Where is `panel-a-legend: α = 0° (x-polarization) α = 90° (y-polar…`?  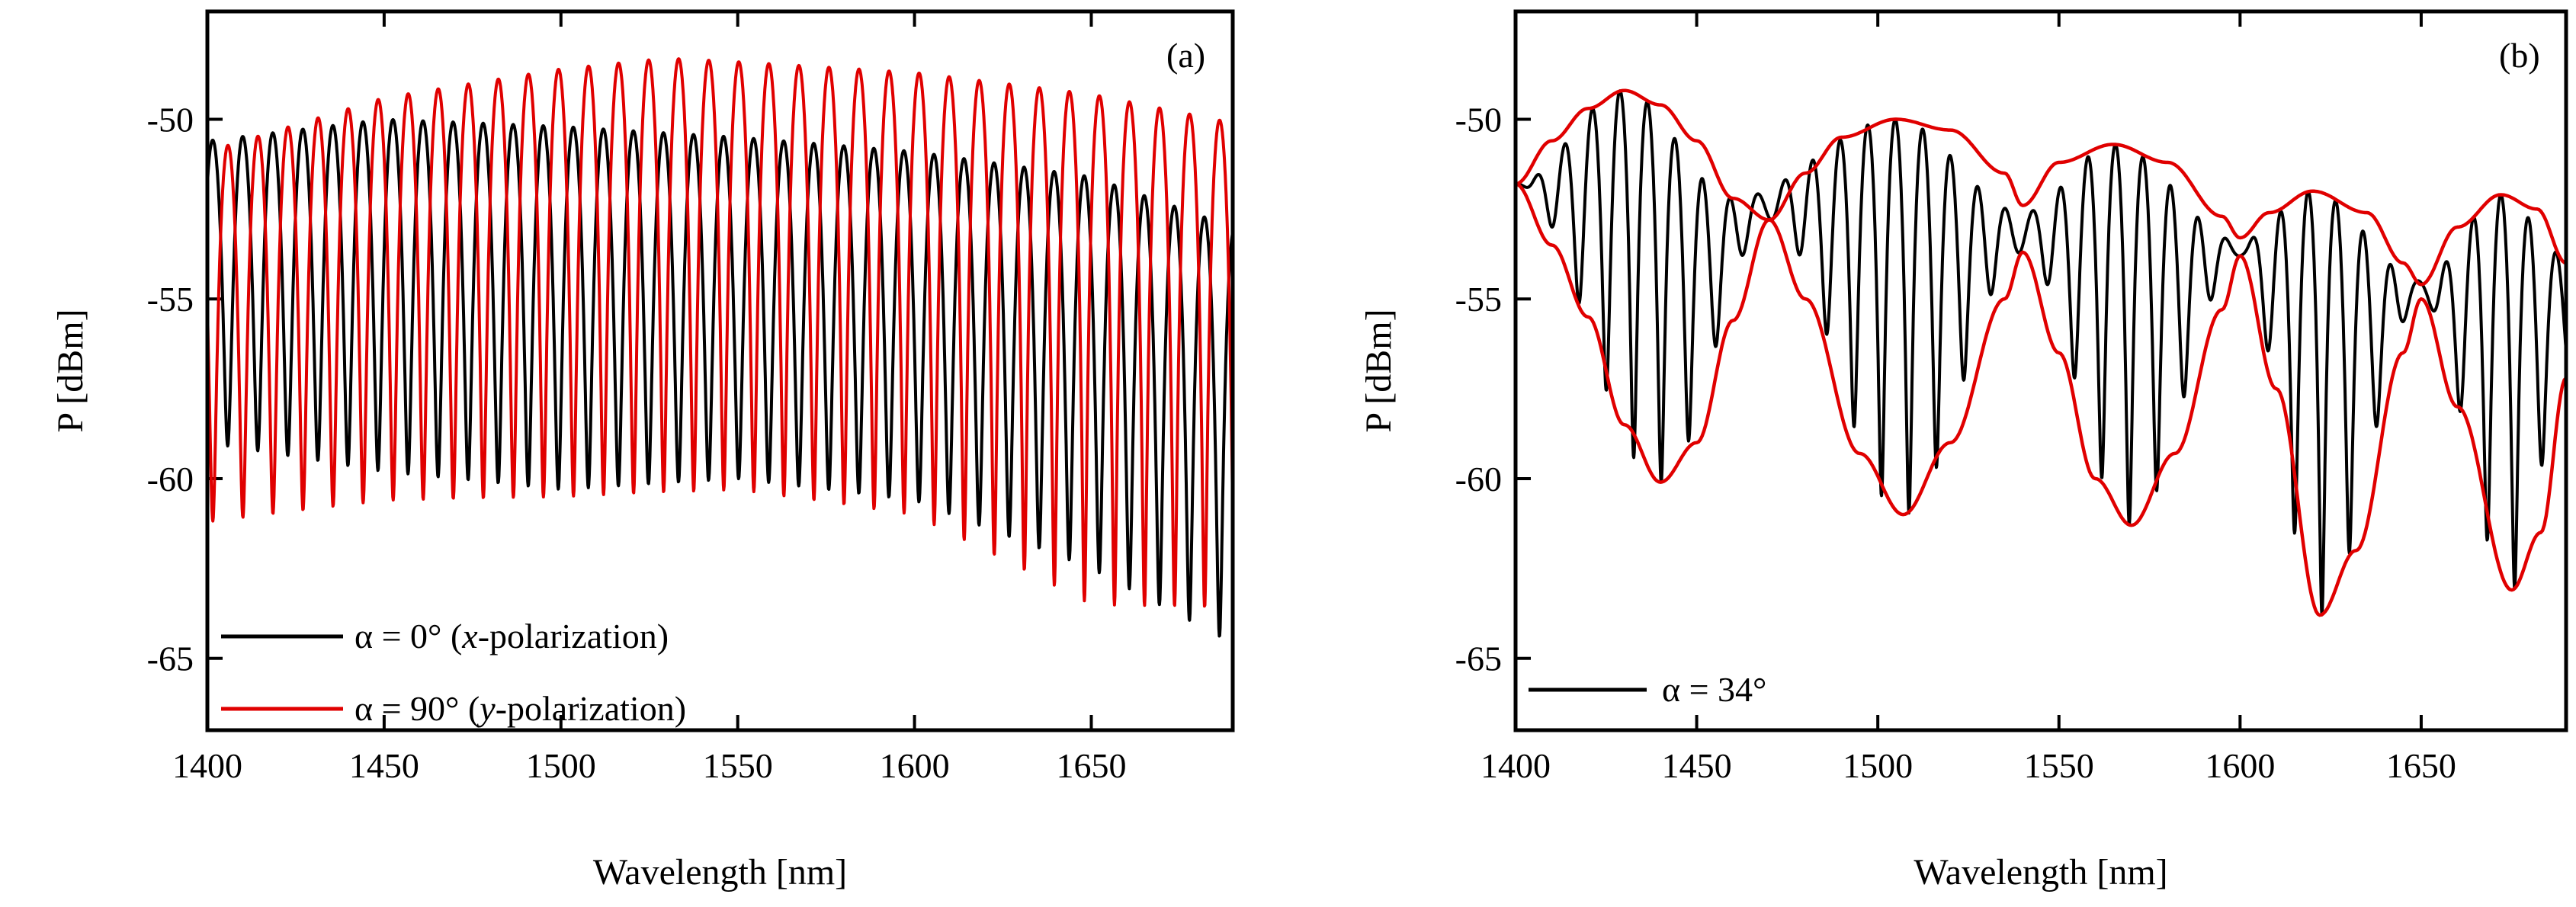
panel-a-legend: α = 0° (x-polarization) α = 90° (y-polar… is located at coordinates (454, 672).